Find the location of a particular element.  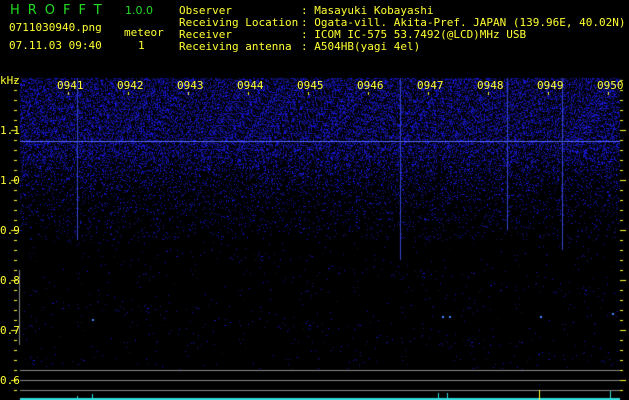

time-label: 0943 is located at coordinates (190, 85).